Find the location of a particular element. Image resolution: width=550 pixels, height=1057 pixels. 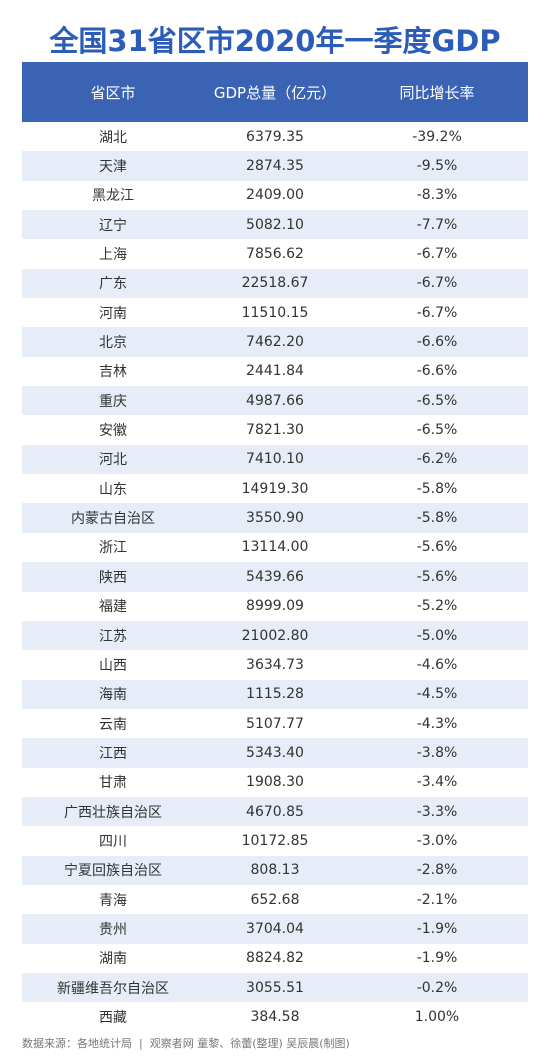

table-row: 河南 11510.15 -6.7% is located at coordinates (275, 312).